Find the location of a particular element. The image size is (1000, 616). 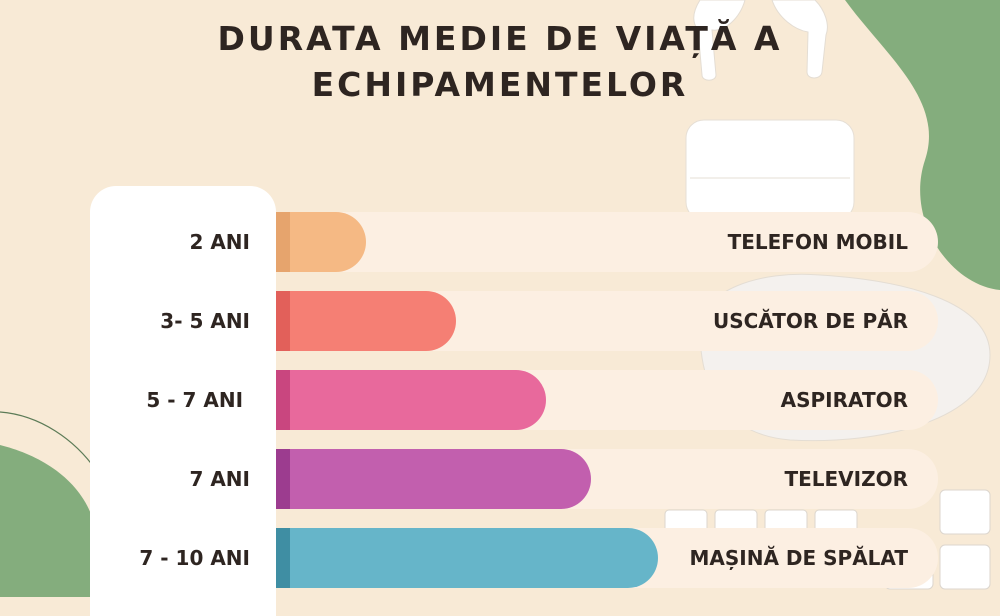

thin-curve-decoration is located at coordinates (48, 441).